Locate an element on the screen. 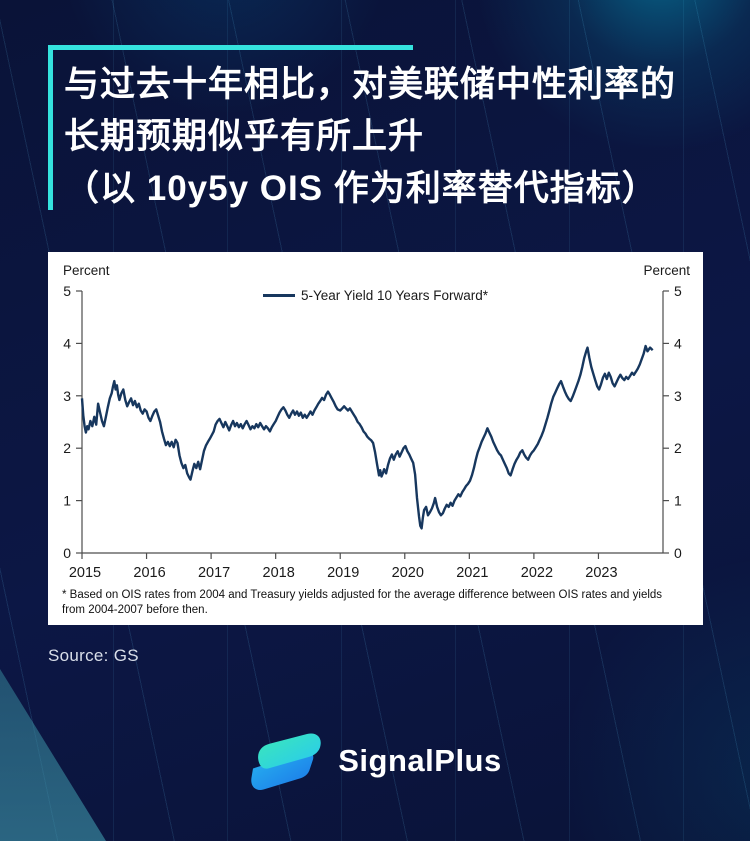 This screenshot has width=750, height=841. svg-text: 2022 is located at coordinates (537, 573).